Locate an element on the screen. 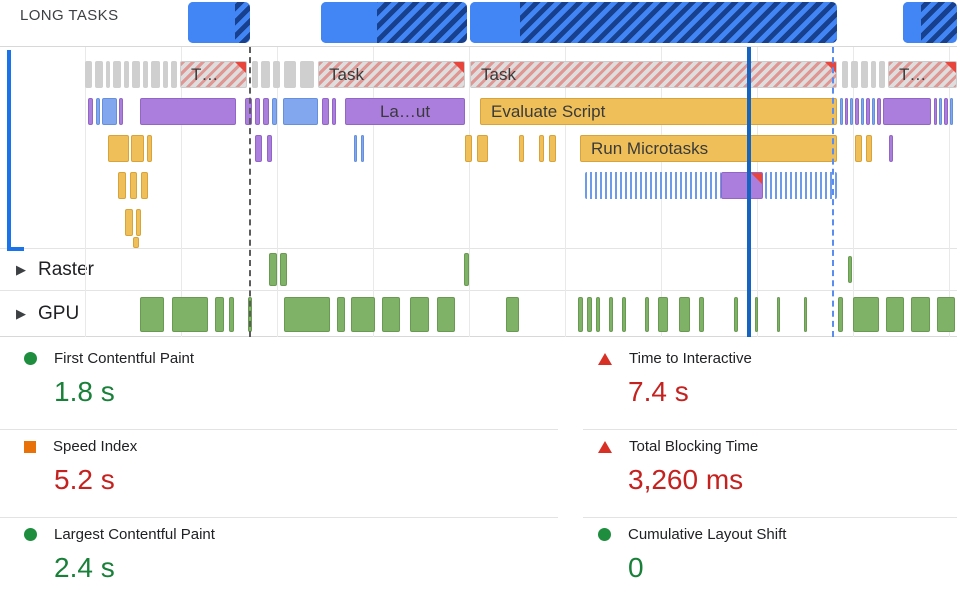 The width and height of the screenshot is (957, 601). playhead-marker is located at coordinates (749, 192).